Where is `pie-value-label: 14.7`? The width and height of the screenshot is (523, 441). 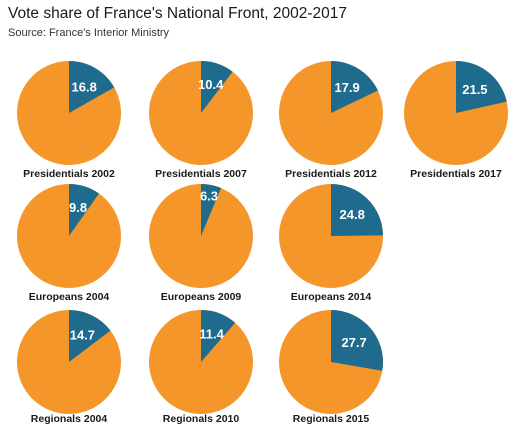
pie-value-label: 14.7 is located at coordinates (82, 335).